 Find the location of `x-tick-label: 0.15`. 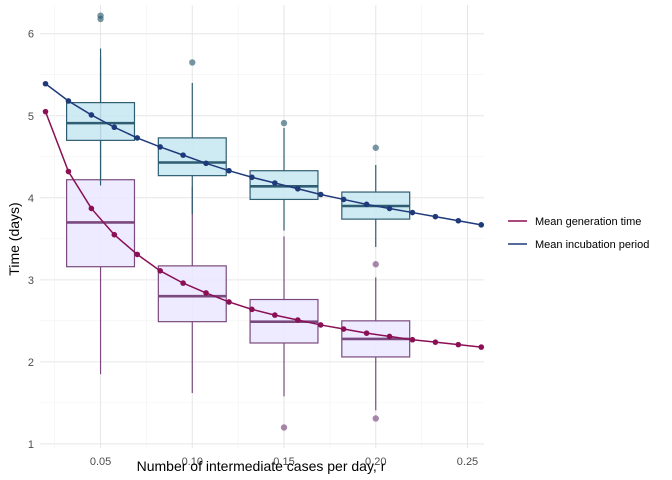

x-tick-label: 0.15 is located at coordinates (283, 462).